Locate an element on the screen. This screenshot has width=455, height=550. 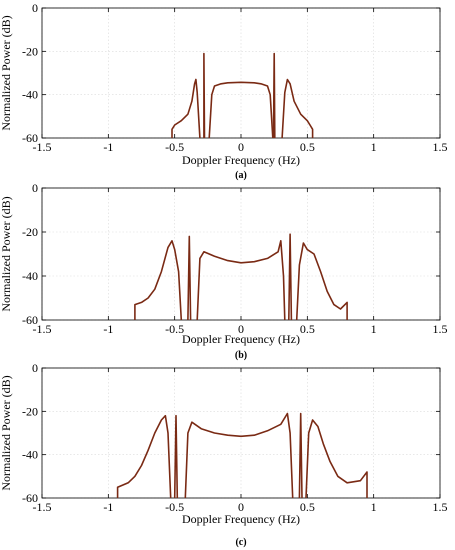
panel-label: (a) is located at coordinates (241, 175).